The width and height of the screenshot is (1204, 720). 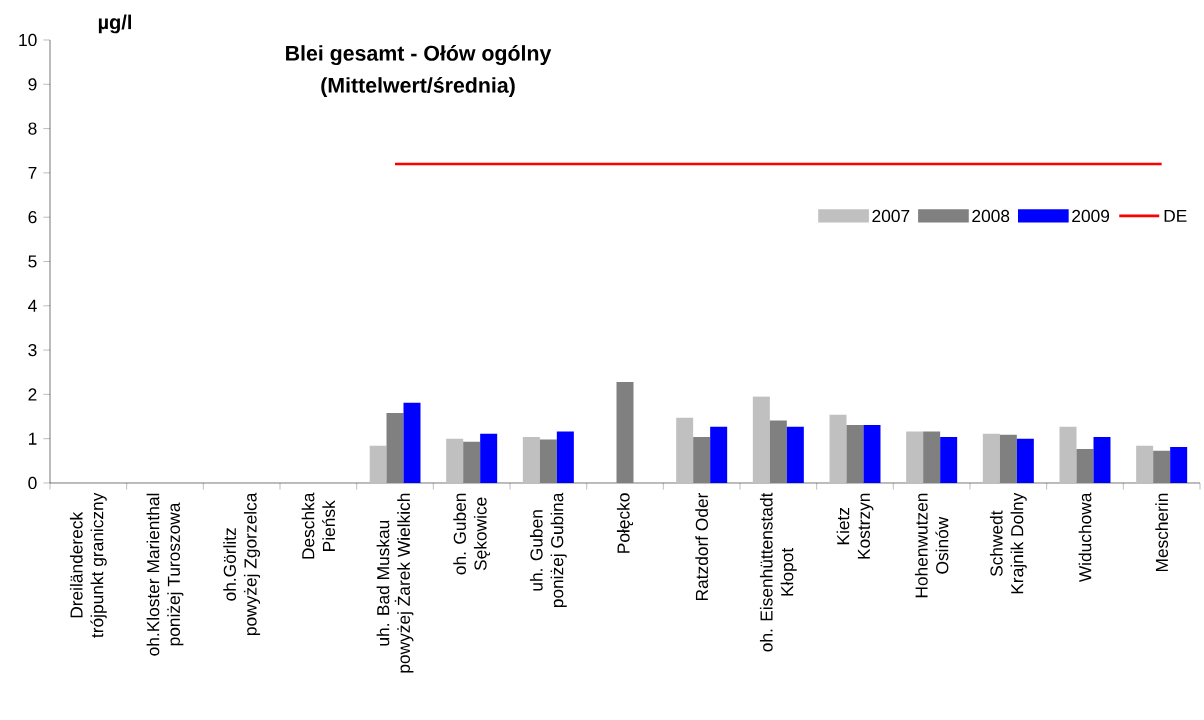 I want to click on y-tick-label: 10, so click(x=28, y=40).